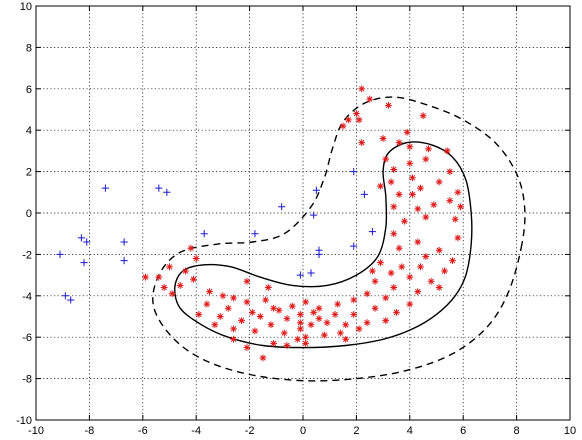  I want to click on y-tick-label: 8, so click(29, 48).